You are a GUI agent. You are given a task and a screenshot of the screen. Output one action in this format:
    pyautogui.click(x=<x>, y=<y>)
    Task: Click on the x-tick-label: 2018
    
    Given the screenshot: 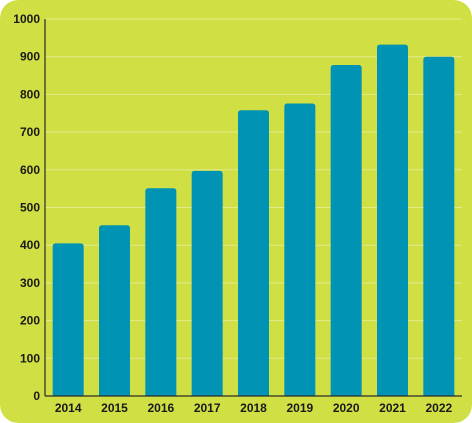 What is the action you would take?
    pyautogui.click(x=253, y=408)
    